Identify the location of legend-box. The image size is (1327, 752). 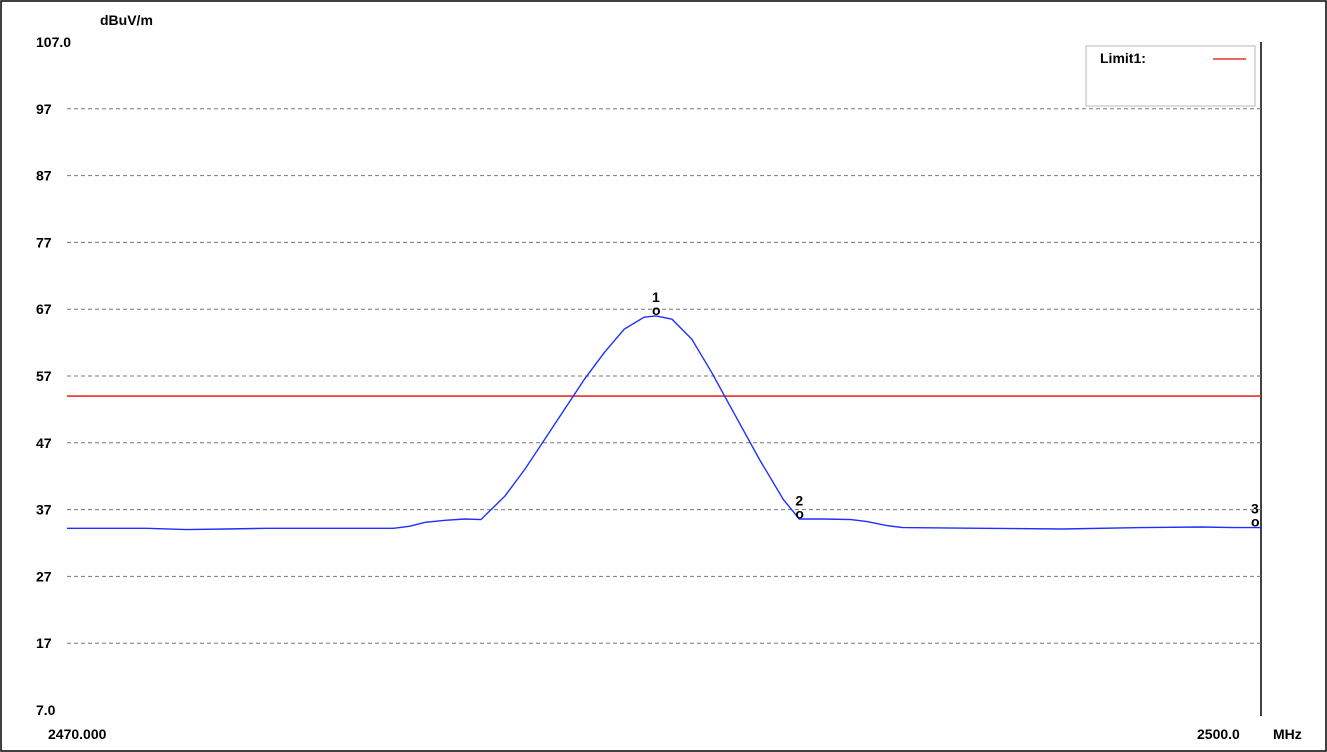
(1170, 76).